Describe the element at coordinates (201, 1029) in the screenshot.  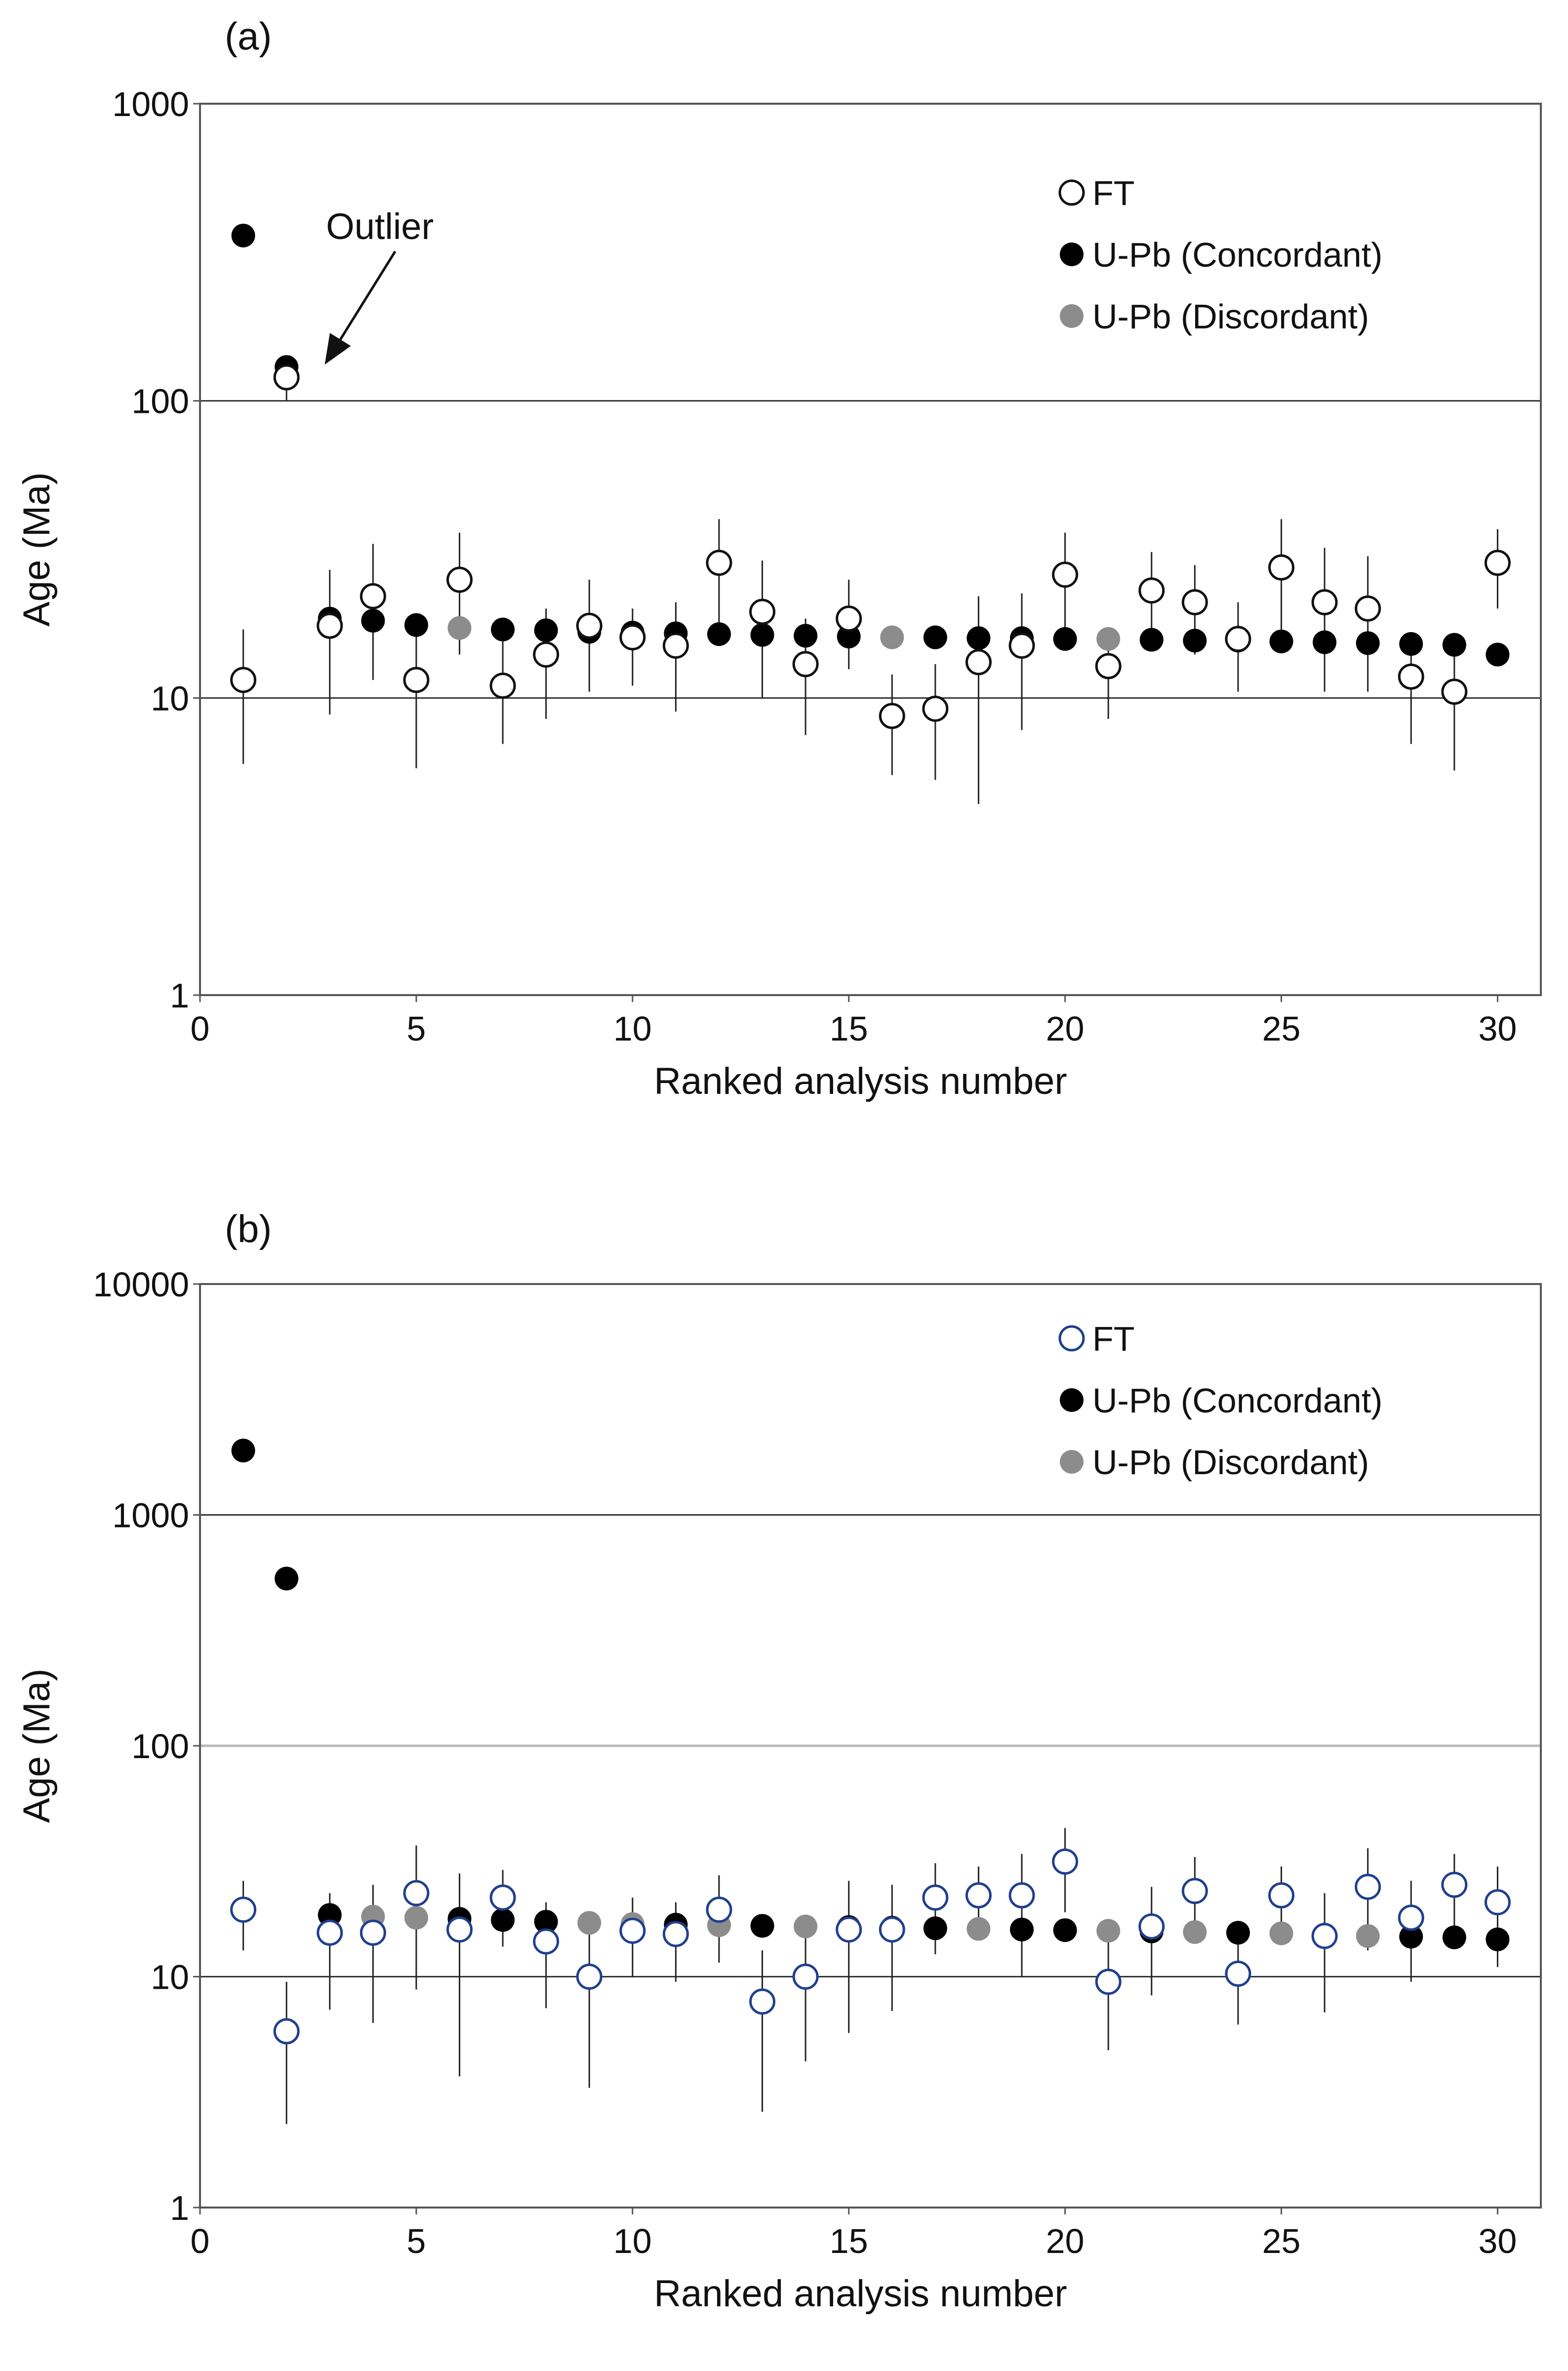
I see `x-tick-label: 0` at that location.